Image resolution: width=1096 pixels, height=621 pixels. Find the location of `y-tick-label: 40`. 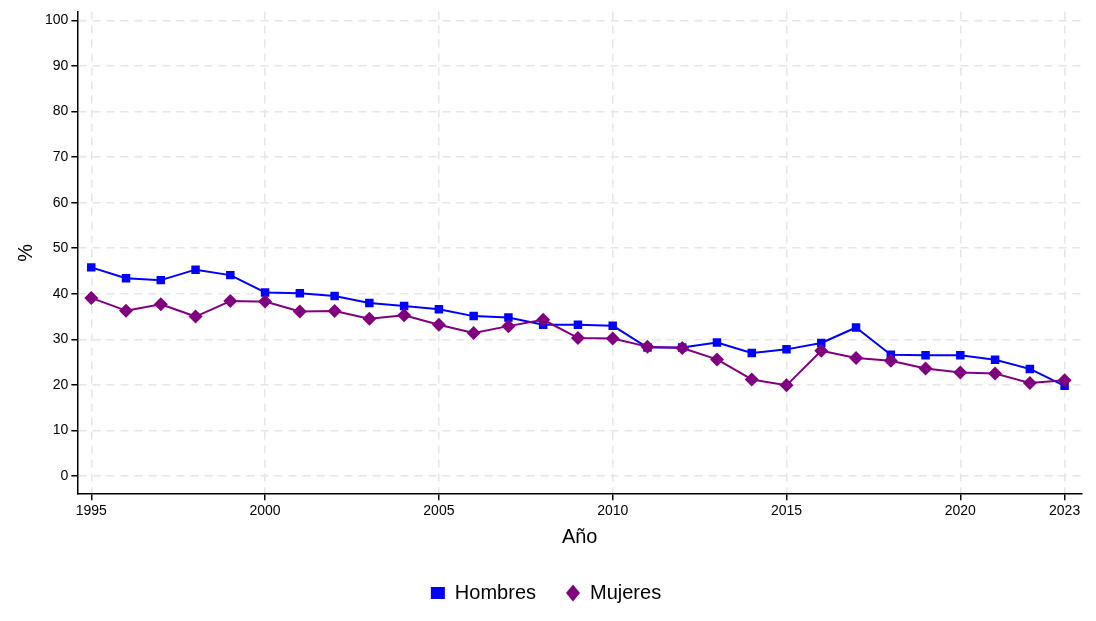

y-tick-label: 40 is located at coordinates (60, 292).